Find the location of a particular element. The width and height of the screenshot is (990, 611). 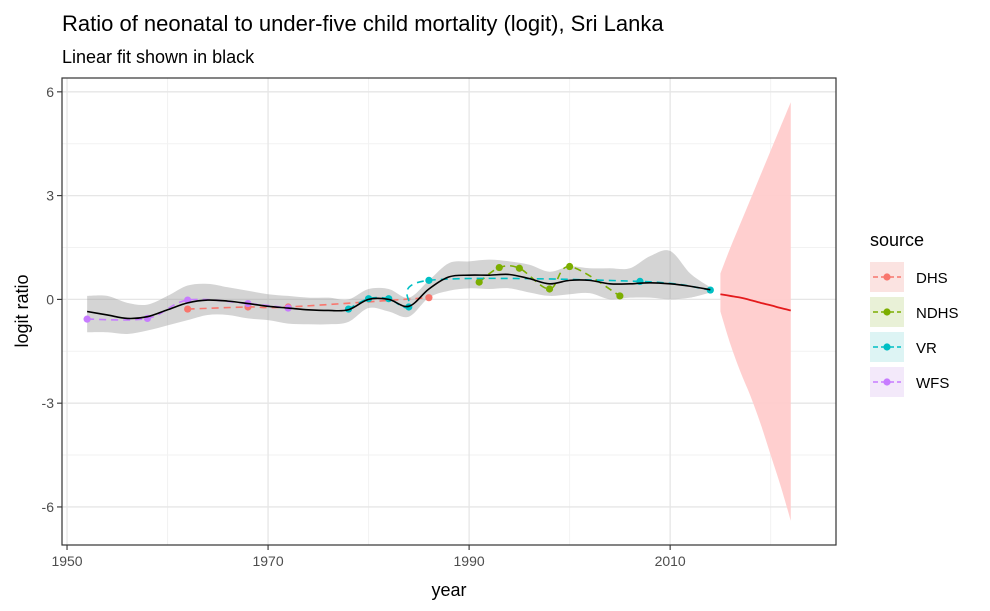

y-tick-label: 0 is located at coordinates (50, 299).